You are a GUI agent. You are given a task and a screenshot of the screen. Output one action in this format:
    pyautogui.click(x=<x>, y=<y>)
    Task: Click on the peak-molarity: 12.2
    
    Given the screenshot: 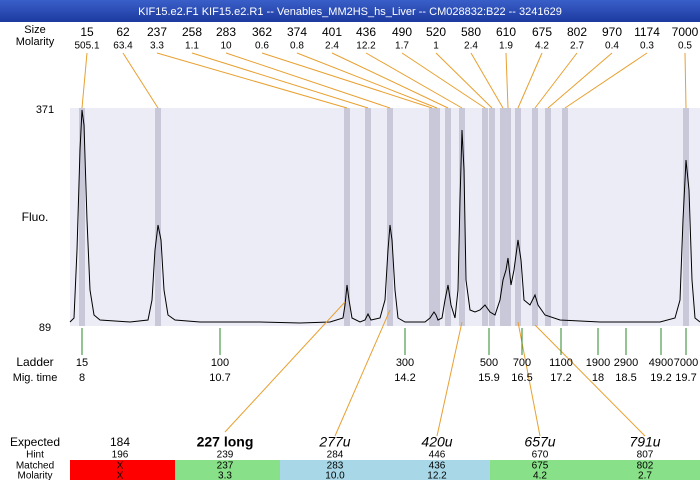 What is the action you would take?
    pyautogui.click(x=366, y=46)
    